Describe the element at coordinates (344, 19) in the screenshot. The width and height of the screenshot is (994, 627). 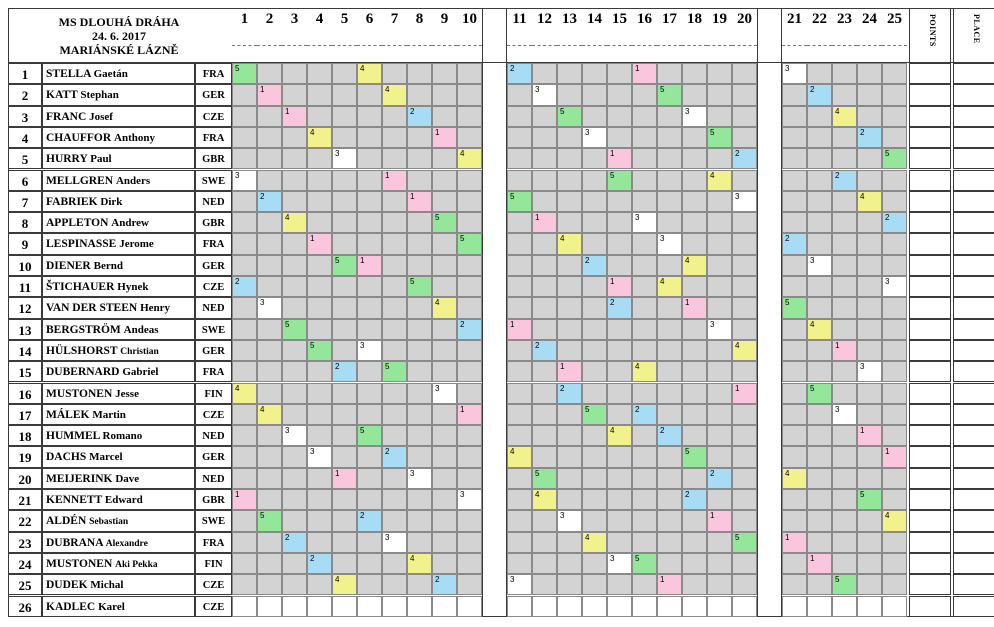
I see `heat-number: 5` at that location.